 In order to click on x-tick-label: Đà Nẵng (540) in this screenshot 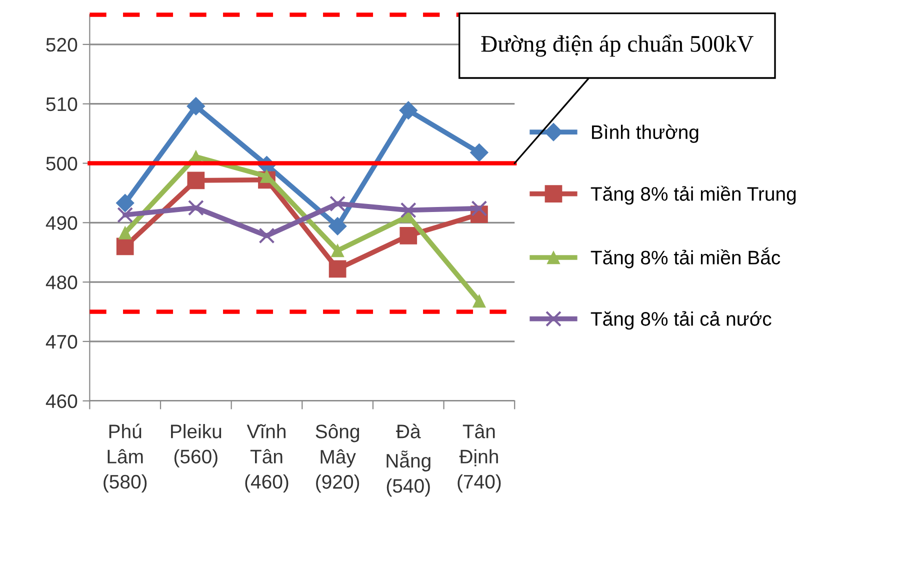, I will do `click(408, 460)`.